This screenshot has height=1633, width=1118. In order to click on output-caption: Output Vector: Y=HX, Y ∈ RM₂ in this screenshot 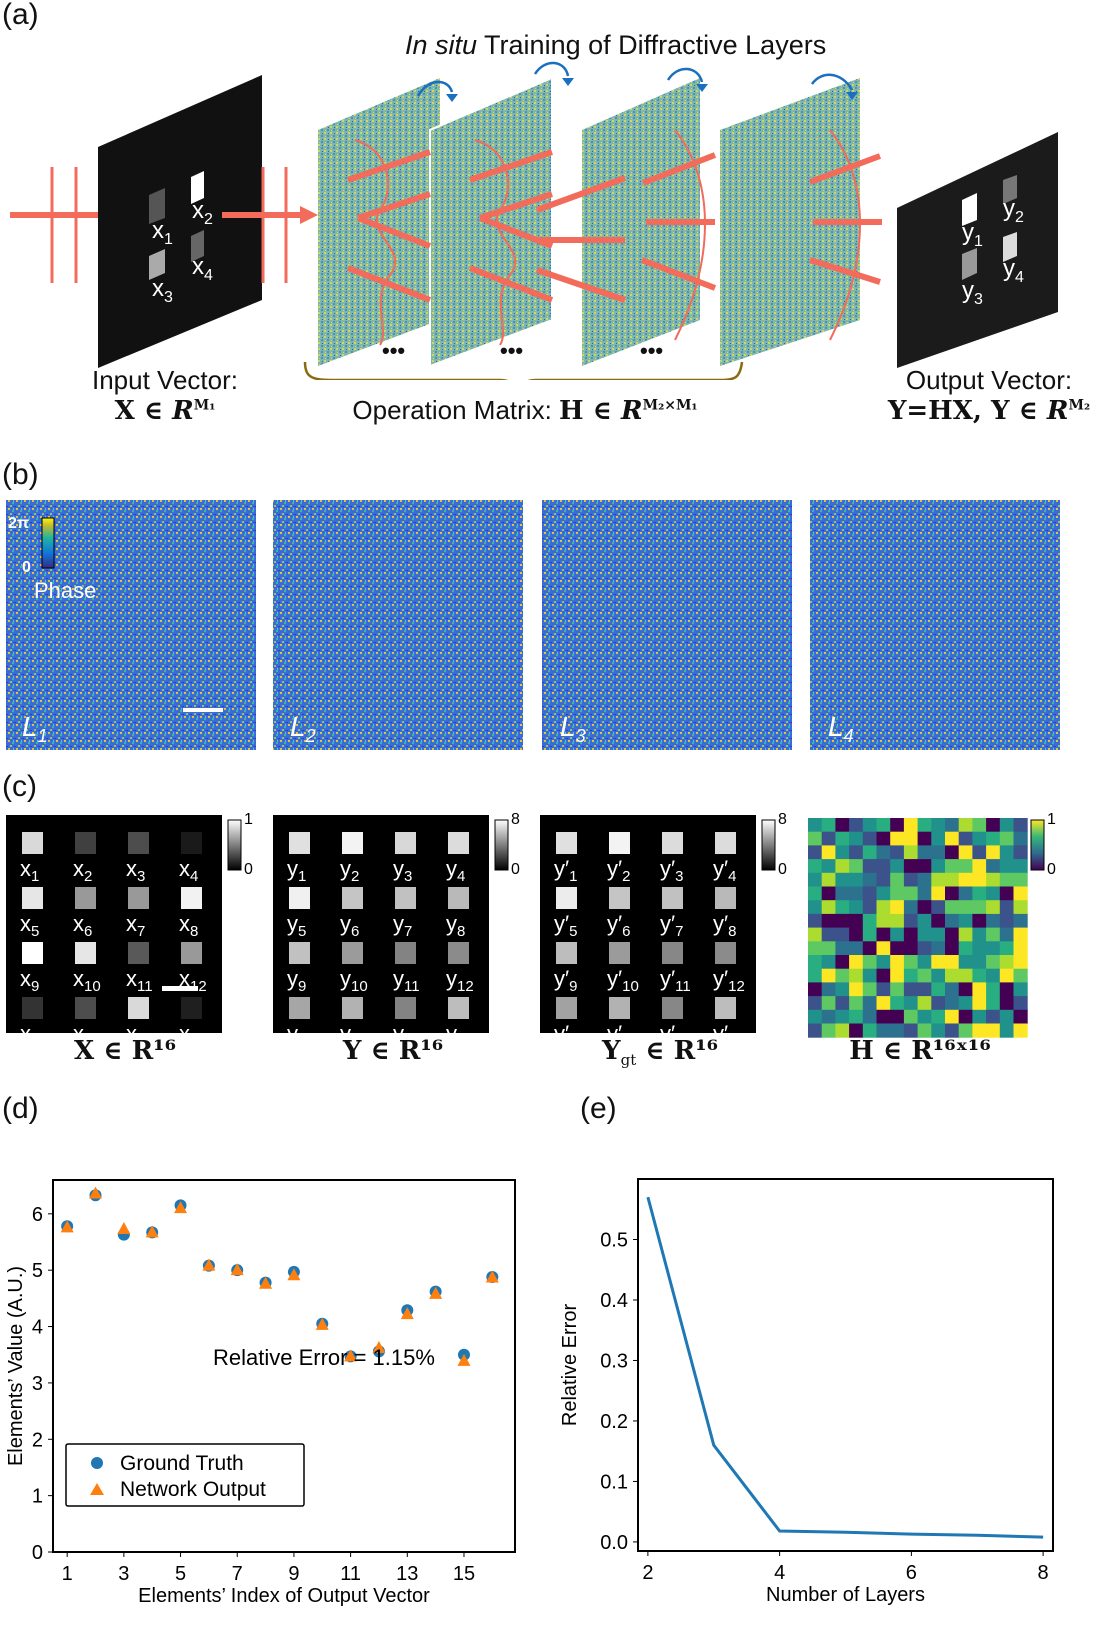, I will do `click(989, 395)`.